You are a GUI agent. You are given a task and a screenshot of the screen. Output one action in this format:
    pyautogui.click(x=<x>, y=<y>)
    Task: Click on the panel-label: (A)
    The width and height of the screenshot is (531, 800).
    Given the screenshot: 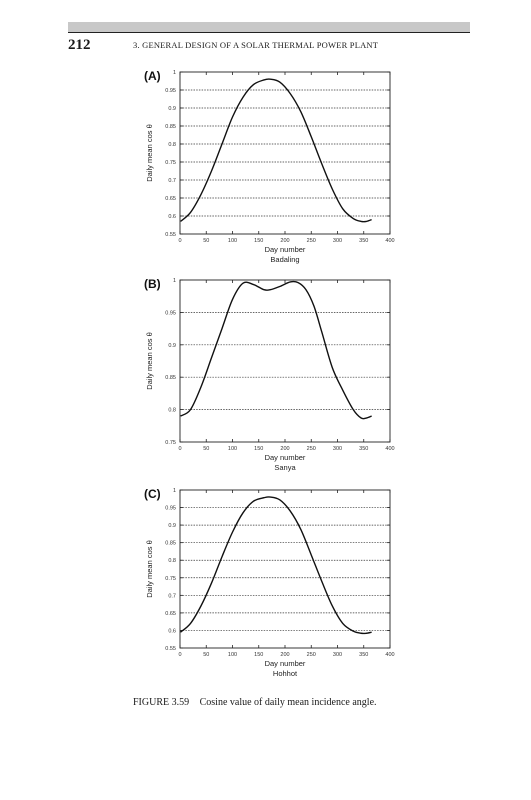 What is the action you would take?
    pyautogui.click(x=152, y=76)
    